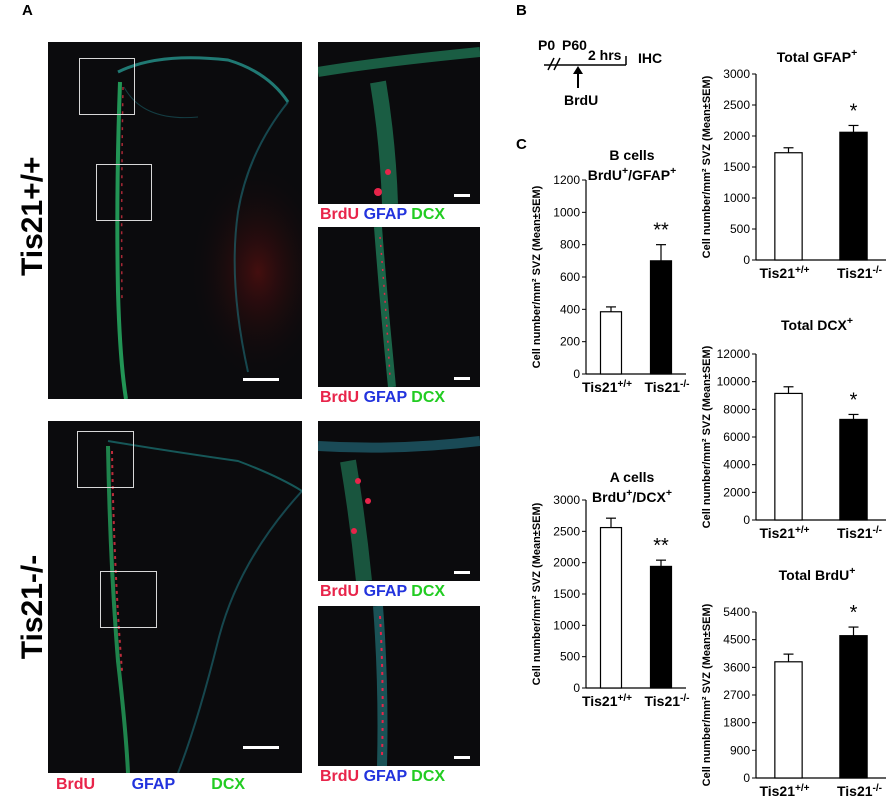 The width and height of the screenshot is (892, 806). Describe the element at coordinates (817, 574) in the screenshot. I see `chart-title: Total BrdU+` at that location.